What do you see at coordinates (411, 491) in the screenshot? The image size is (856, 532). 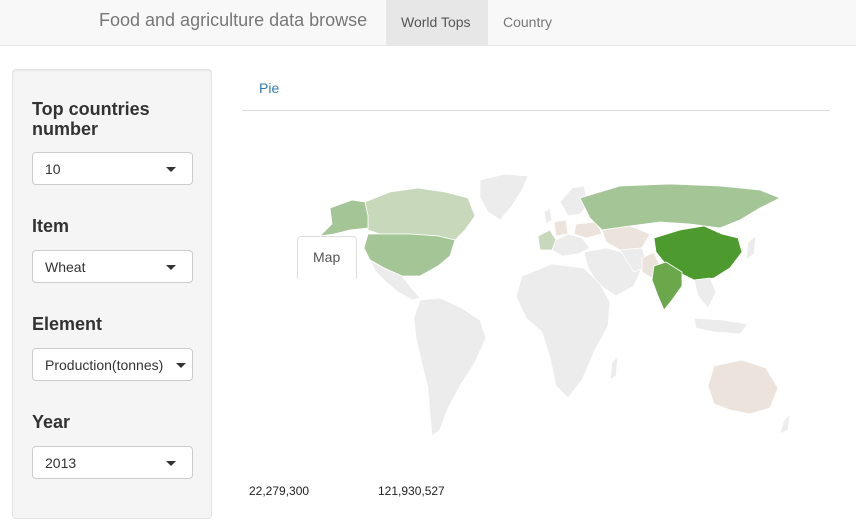 I see `legend-max-value: 121,930,527` at bounding box center [411, 491].